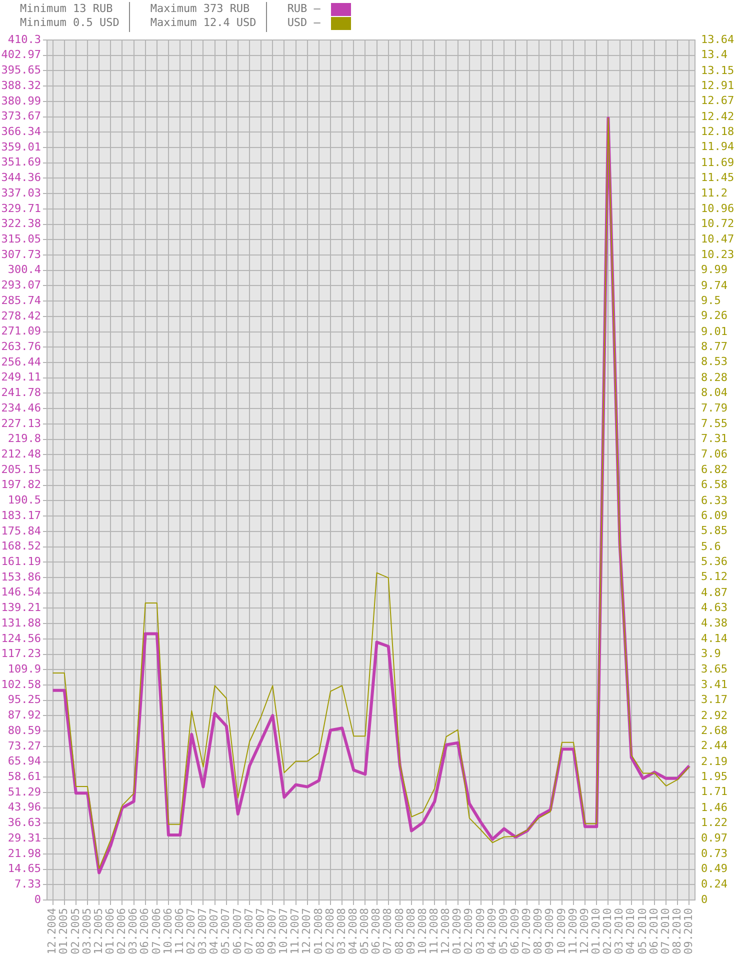  I want to click on x-tick-label: 09.2009, so click(549, 931).